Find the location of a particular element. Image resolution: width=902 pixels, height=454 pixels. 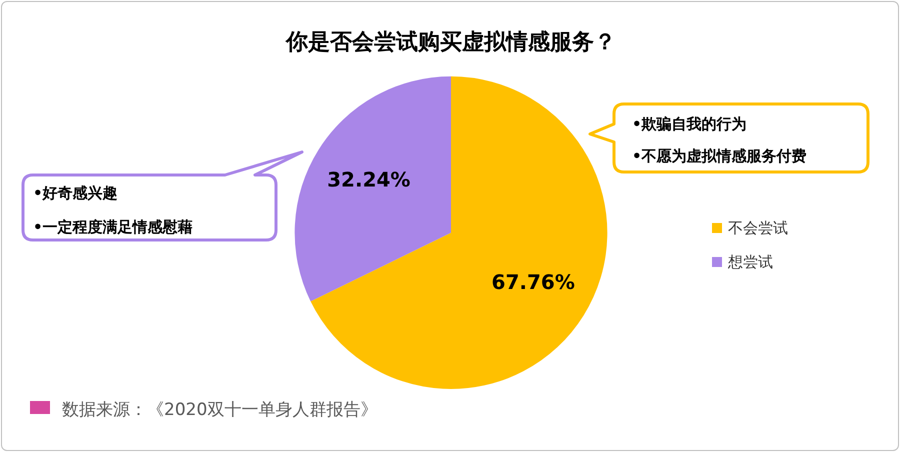

legend-label: 不会尝试 is located at coordinates (757, 228).